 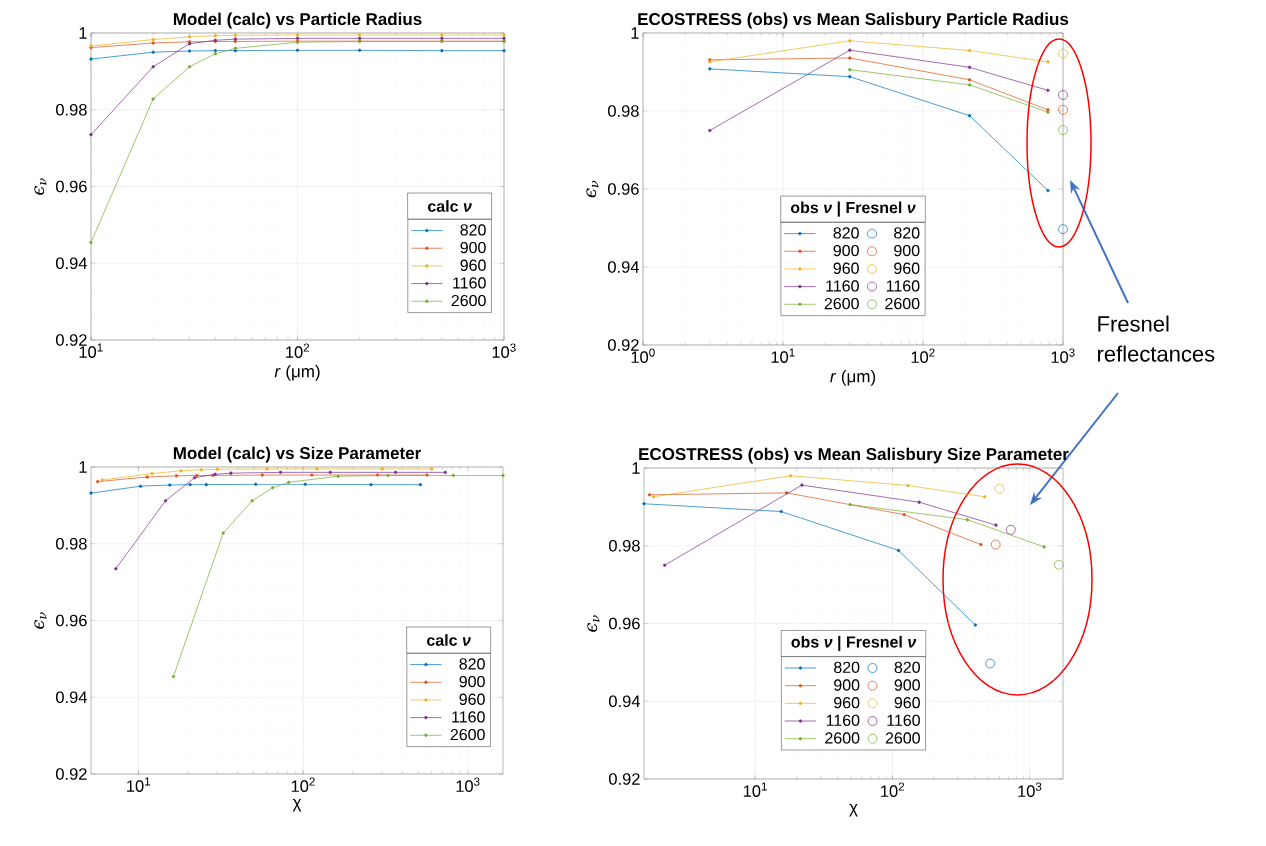 I want to click on chart-title: ECOSTRESS (obs) vs Mean Salisbury Size Parameter, so click(x=854, y=455).